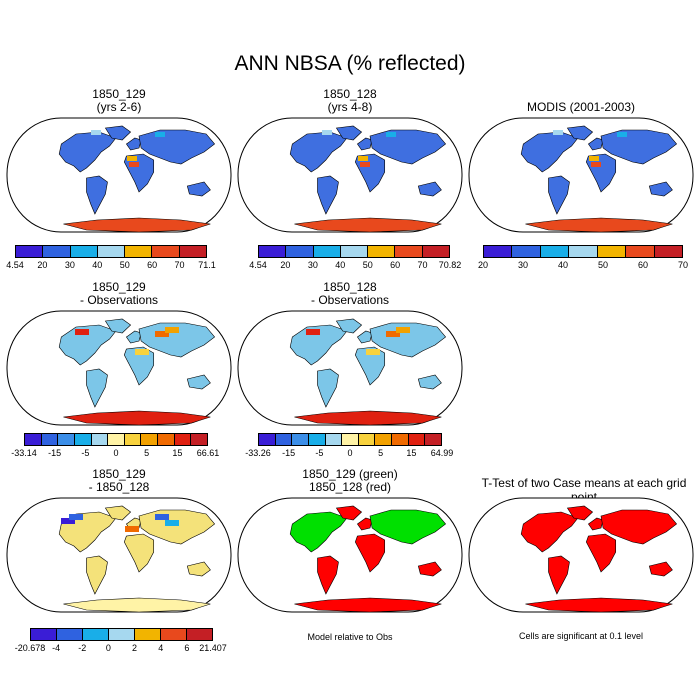 The image size is (700, 700). What do you see at coordinates (30, 648) in the screenshot?
I see `colorbar-tick-label: -20.678` at bounding box center [30, 648].